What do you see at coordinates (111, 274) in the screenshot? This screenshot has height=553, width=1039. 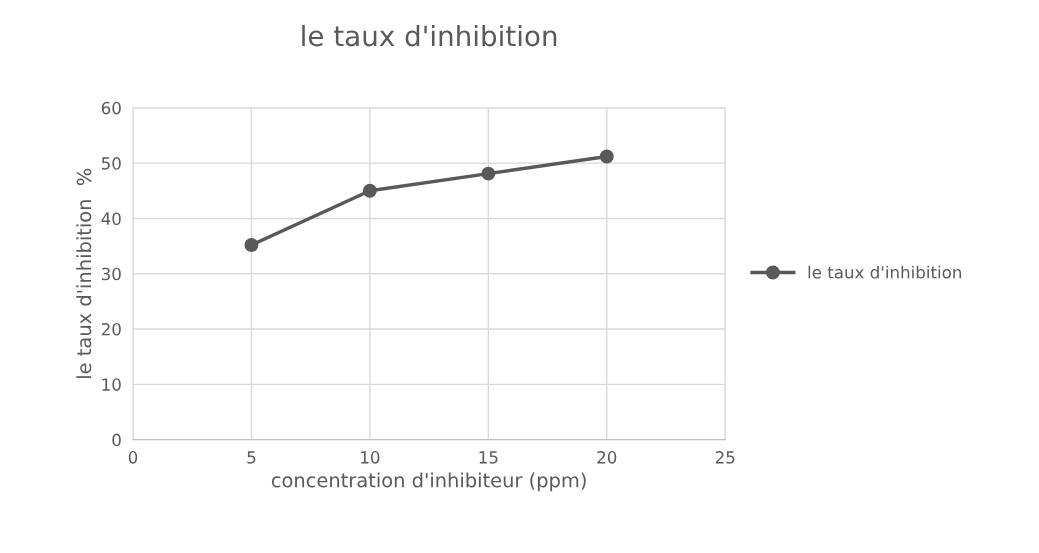 I see `y-tick-label: 30` at bounding box center [111, 274].